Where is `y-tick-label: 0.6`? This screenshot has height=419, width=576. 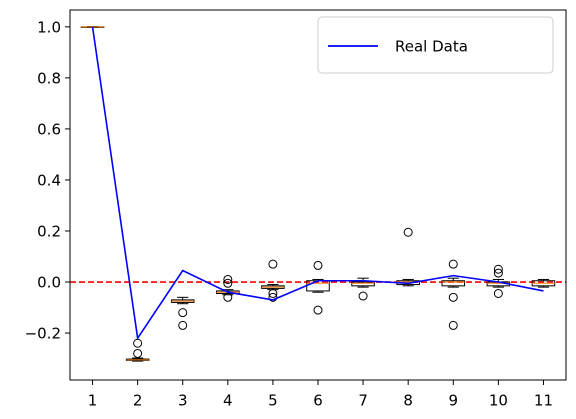 y-tick-label: 0.6 is located at coordinates (49, 129).